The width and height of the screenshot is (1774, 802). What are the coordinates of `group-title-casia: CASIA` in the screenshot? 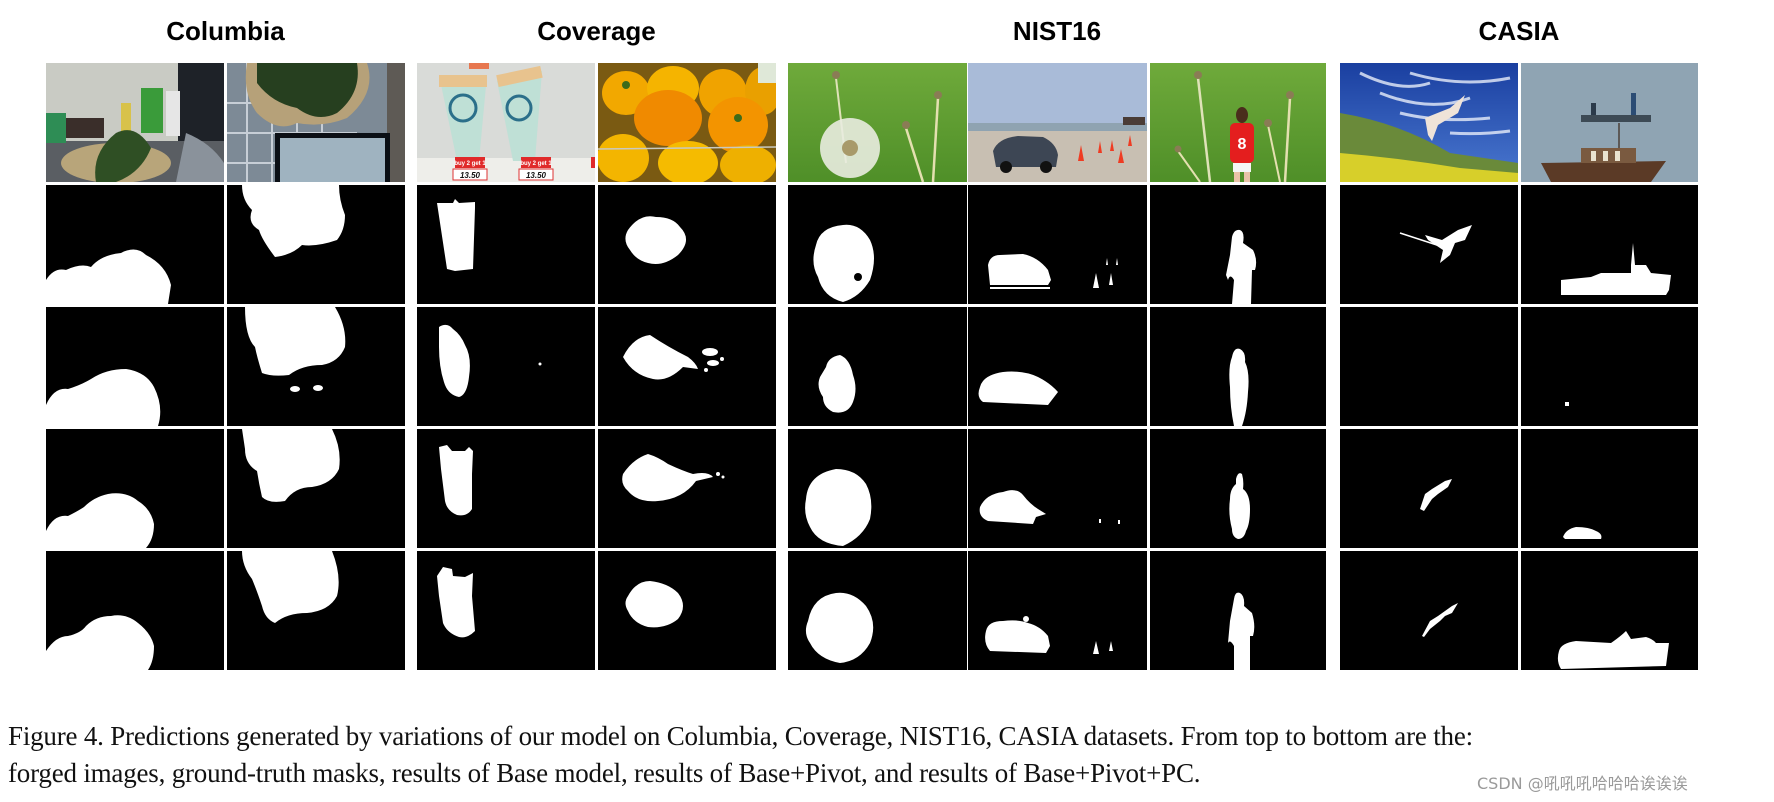 It's located at (1519, 31).